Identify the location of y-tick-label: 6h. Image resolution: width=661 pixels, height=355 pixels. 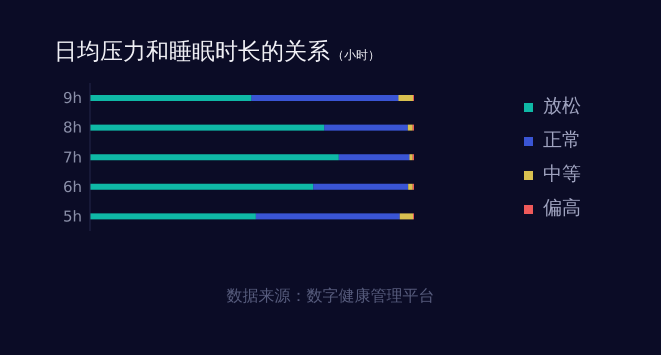
(72, 187).